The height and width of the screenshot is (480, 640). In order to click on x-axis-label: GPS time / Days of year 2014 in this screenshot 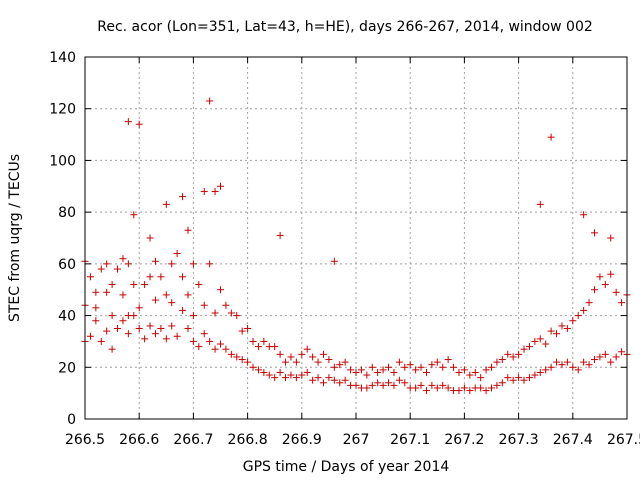, I will do `click(346, 467)`.